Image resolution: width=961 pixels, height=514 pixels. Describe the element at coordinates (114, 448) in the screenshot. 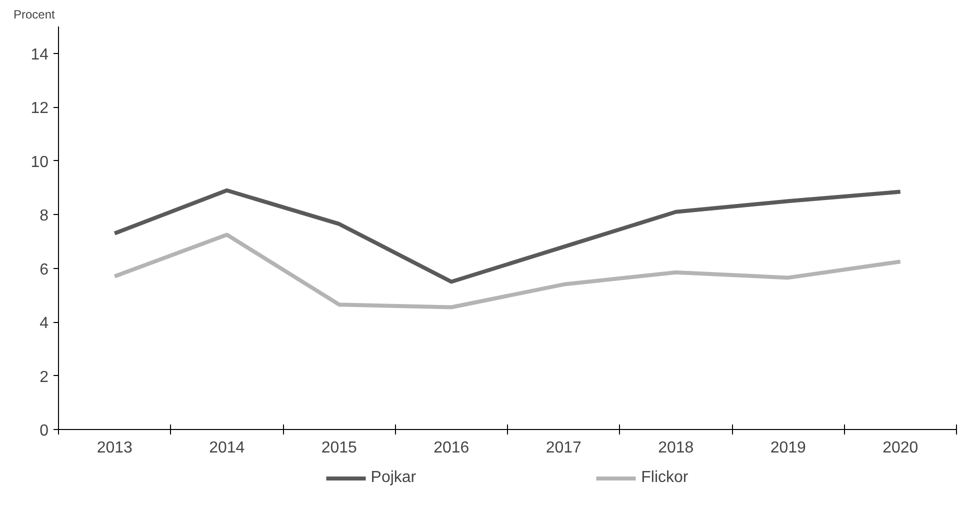

I see `x-tick-label: 2013` at that location.